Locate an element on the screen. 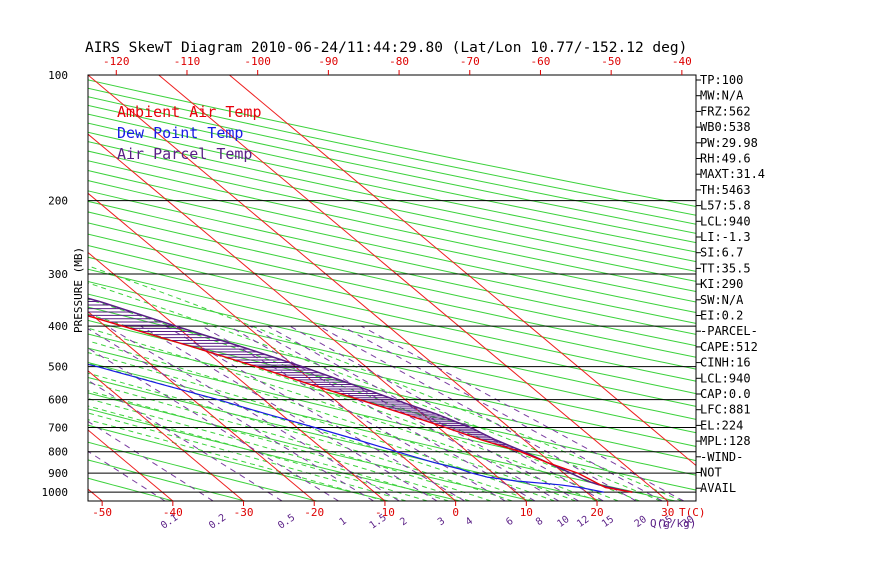  mixing-ratio-label: 8 is located at coordinates (539, 522).